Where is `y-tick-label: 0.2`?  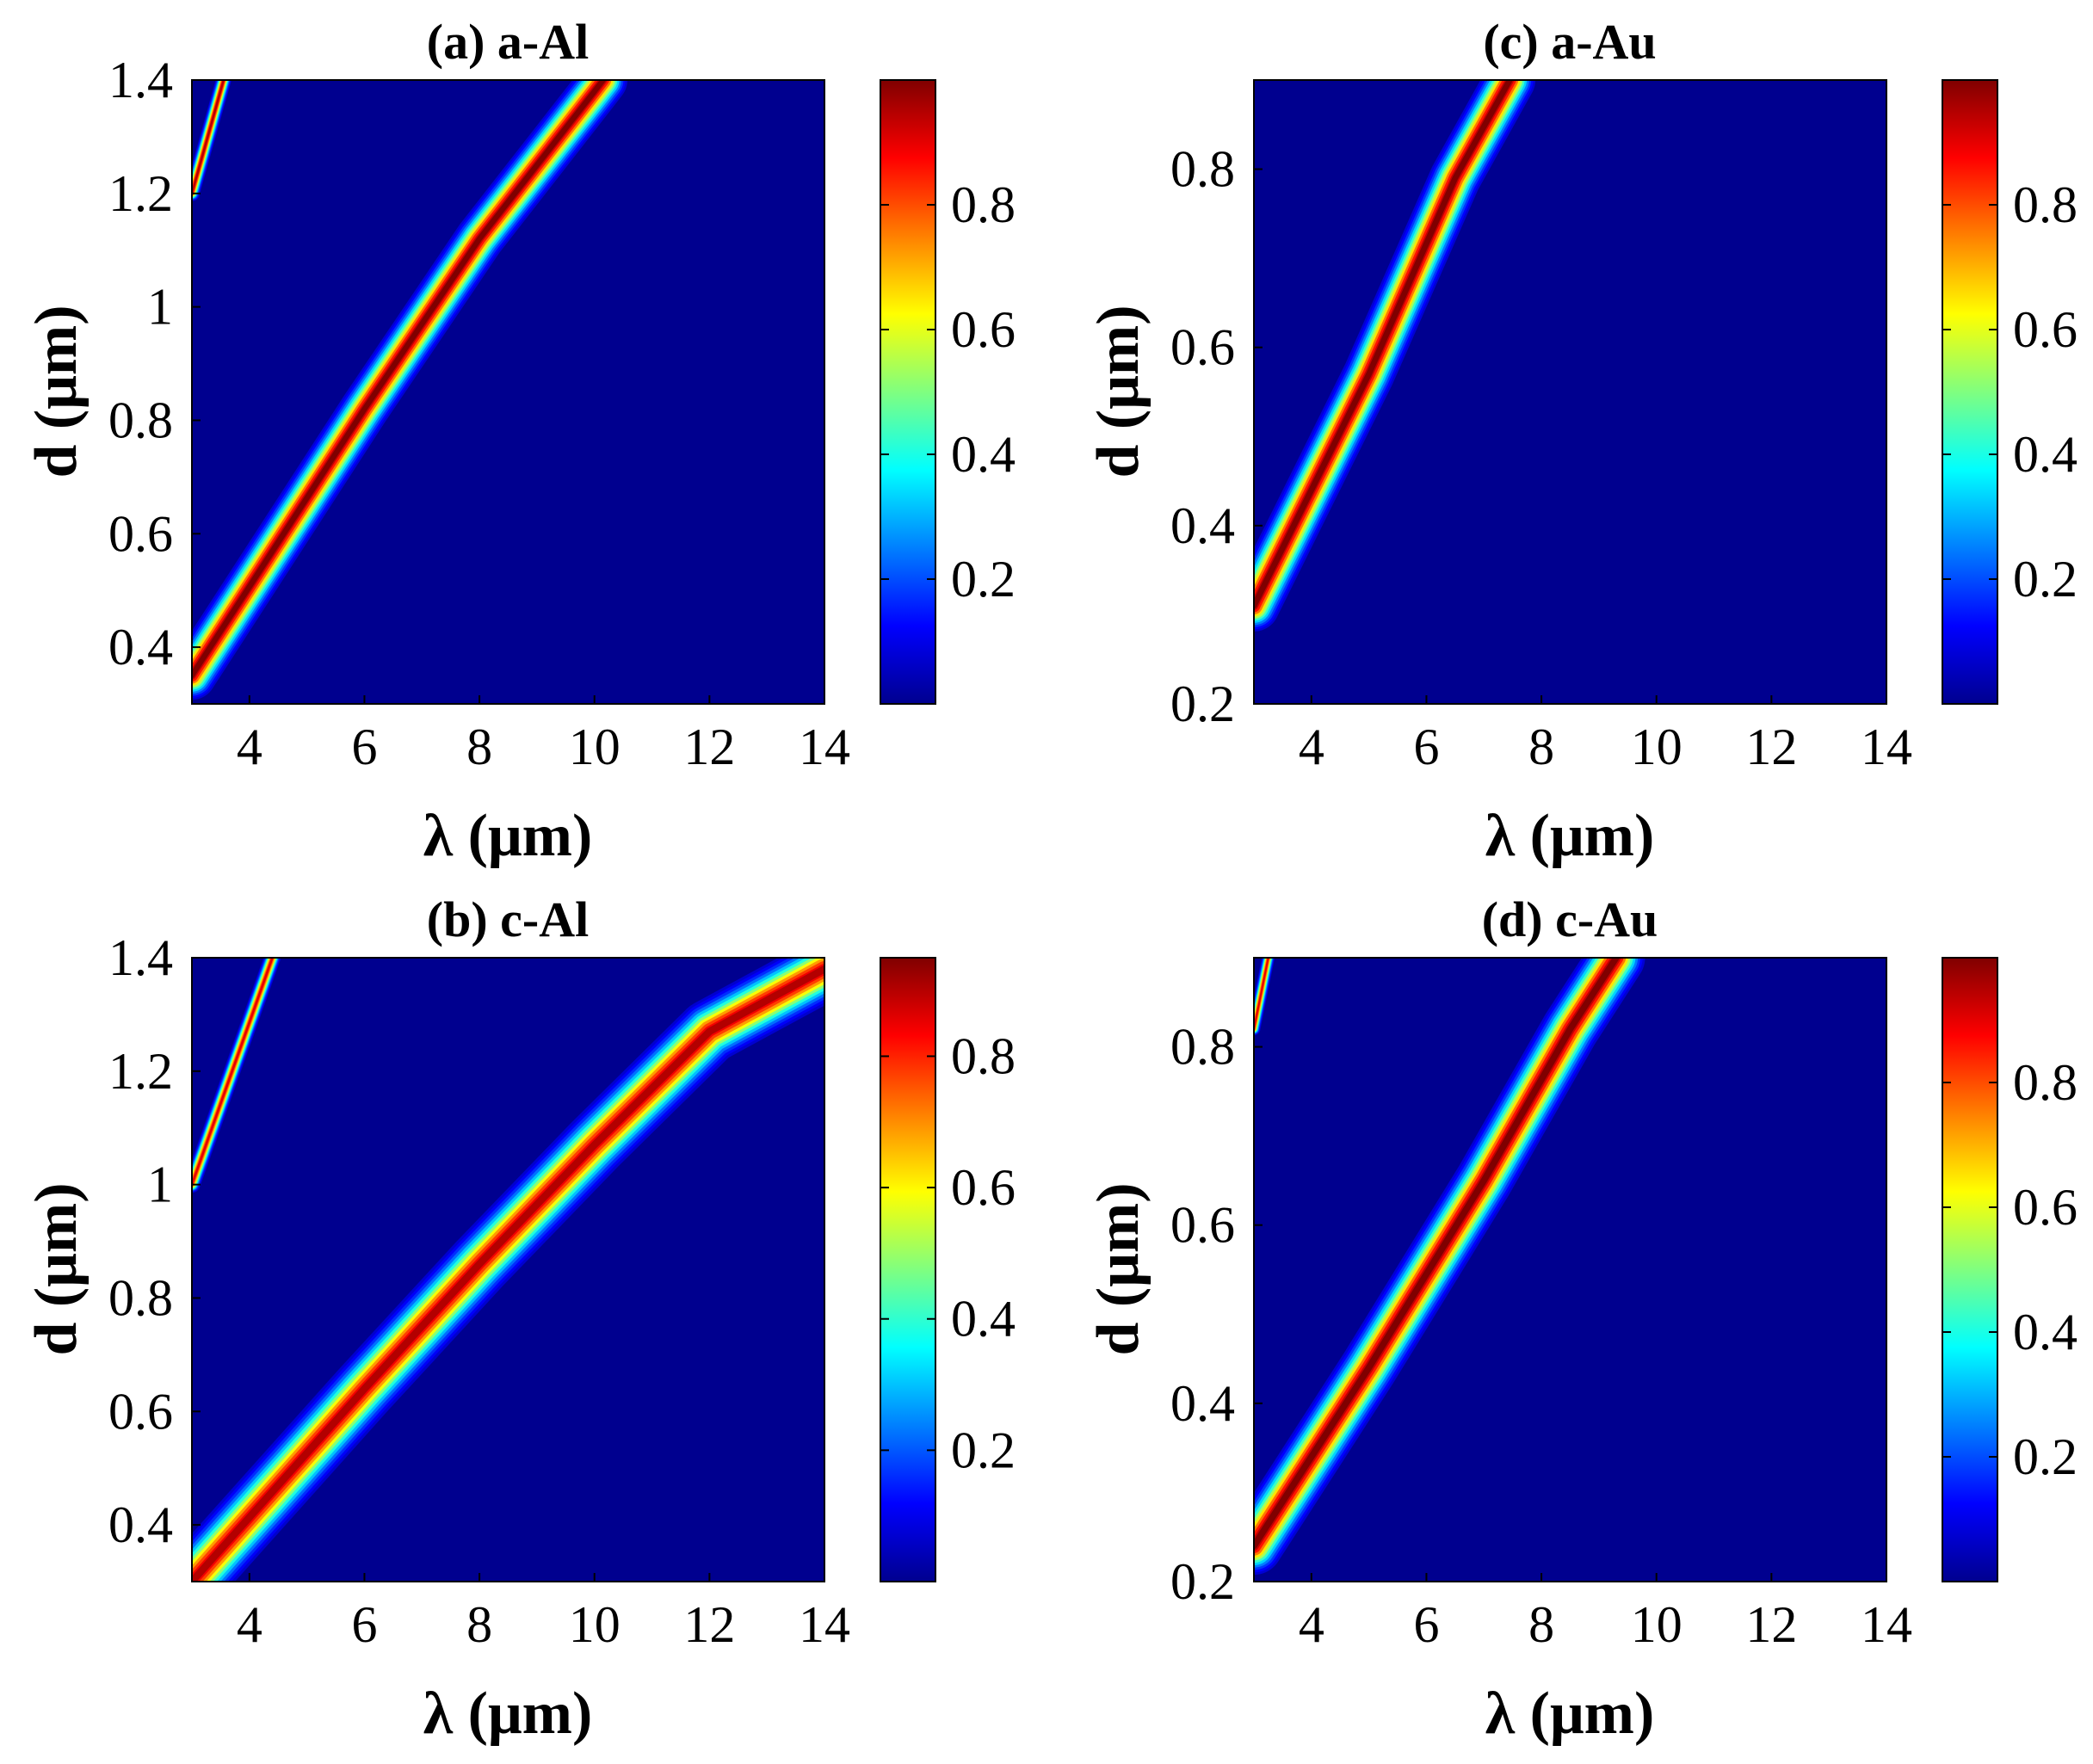 y-tick-label: 0.2 is located at coordinates (1202, 1581).